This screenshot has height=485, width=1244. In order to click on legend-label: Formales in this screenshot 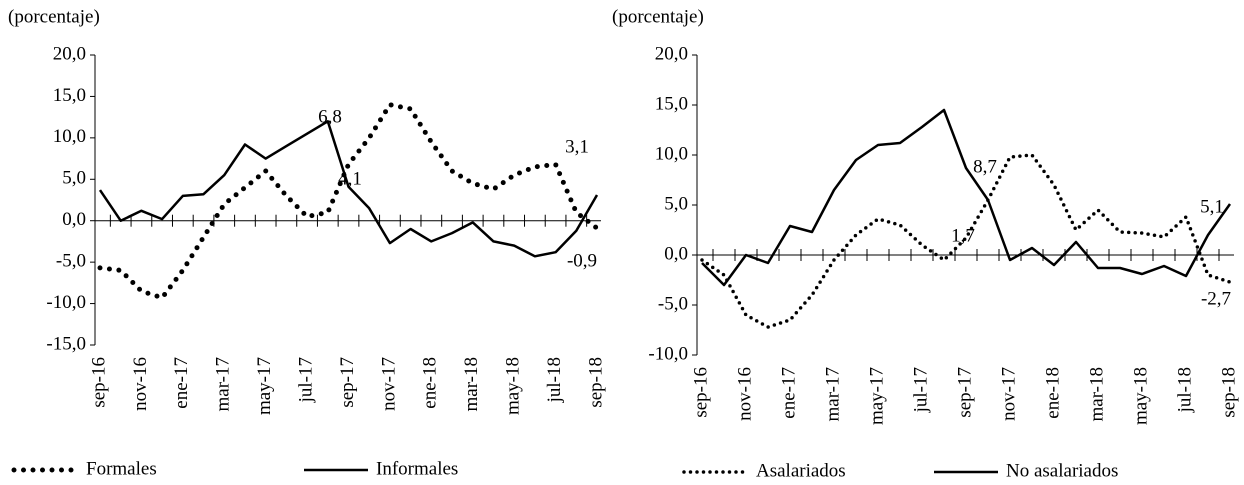, I will do `click(121, 468)`.